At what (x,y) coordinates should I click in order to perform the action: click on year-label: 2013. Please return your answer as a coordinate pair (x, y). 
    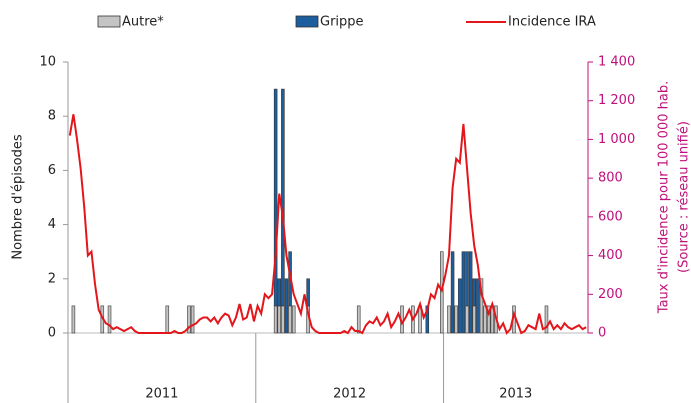
    Looking at the image, I should click on (515, 394).